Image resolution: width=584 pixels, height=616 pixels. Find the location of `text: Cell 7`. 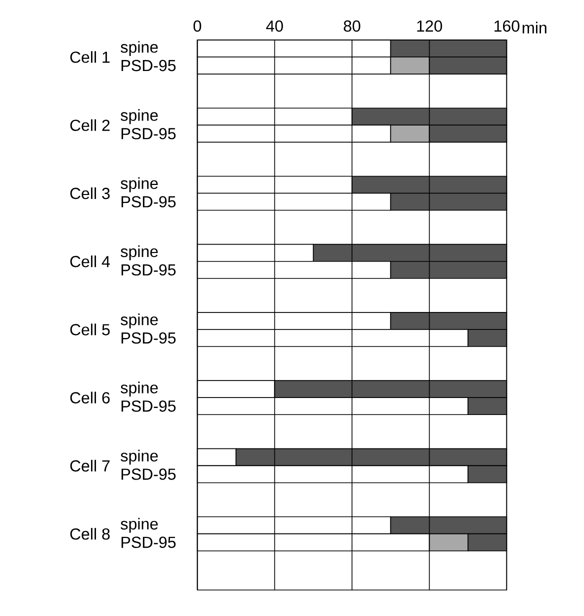

text: Cell 7 is located at coordinates (90, 466).